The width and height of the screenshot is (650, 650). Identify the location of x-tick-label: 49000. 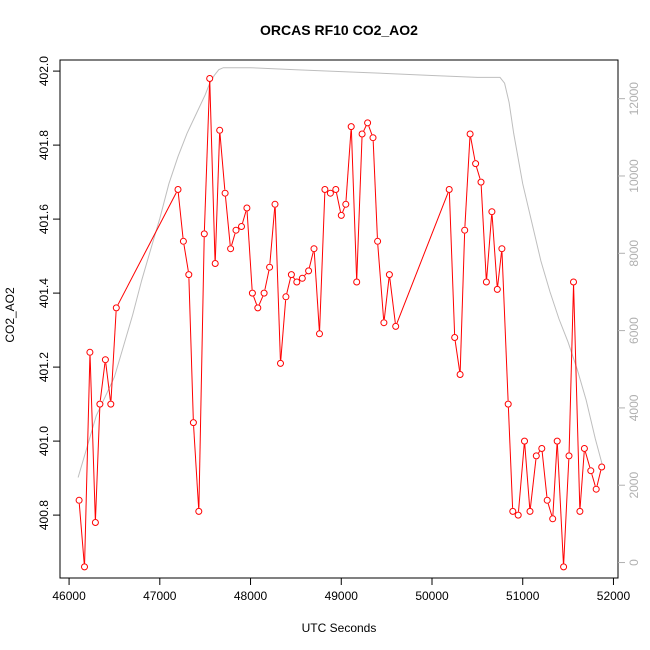
(342, 596).